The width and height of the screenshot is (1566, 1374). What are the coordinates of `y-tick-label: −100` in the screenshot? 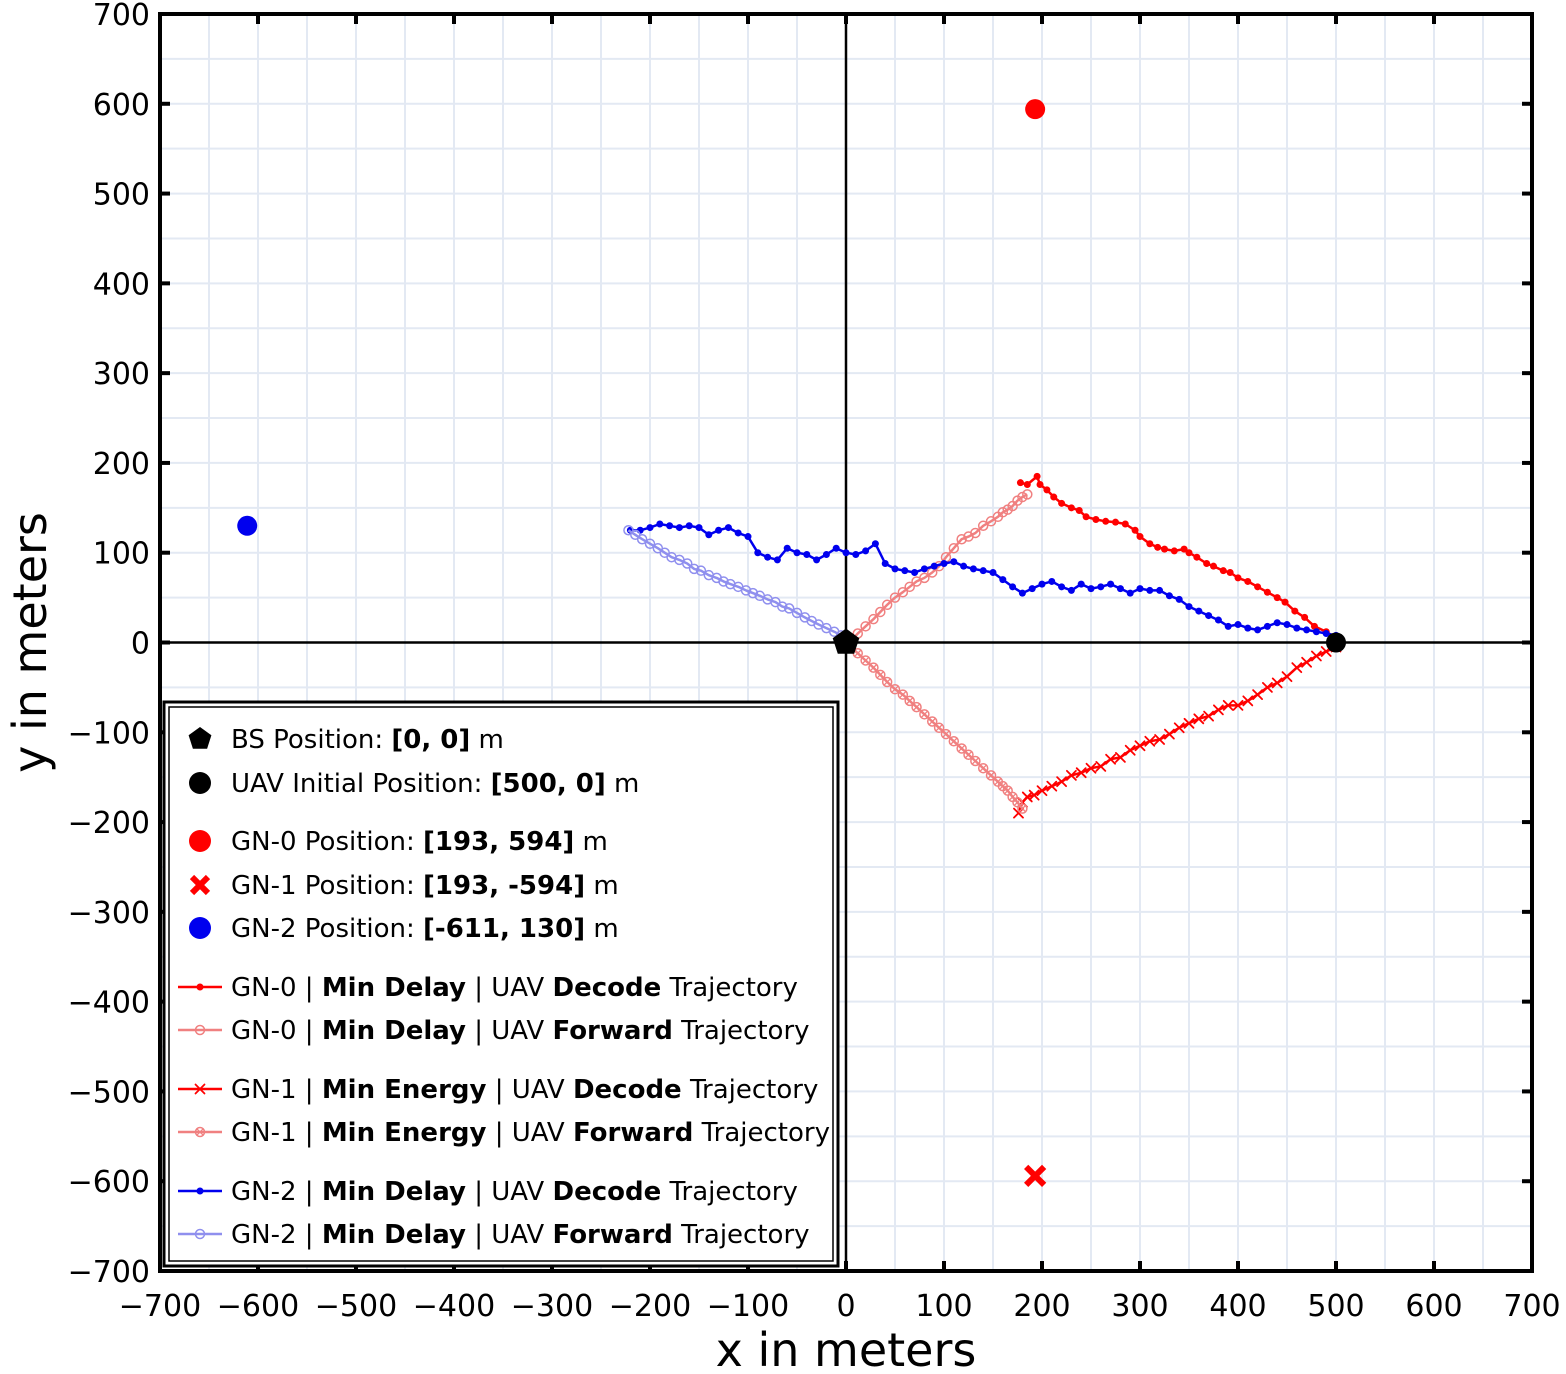 It's located at (109, 733).